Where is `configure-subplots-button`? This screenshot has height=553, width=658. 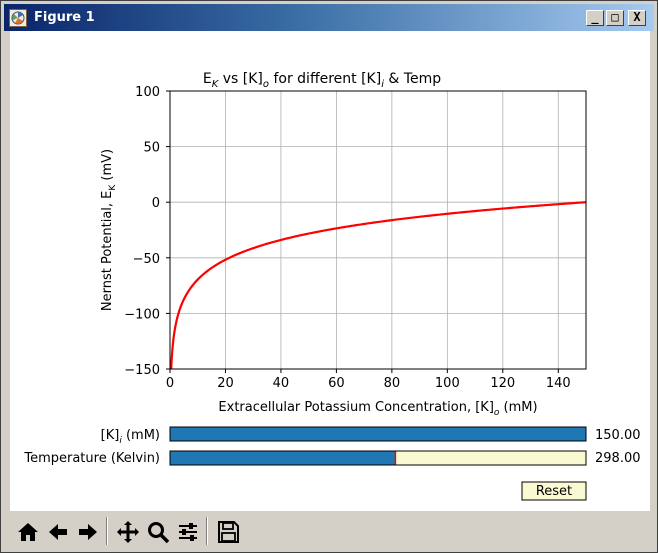
configure-subplots-button is located at coordinates (187, 531).